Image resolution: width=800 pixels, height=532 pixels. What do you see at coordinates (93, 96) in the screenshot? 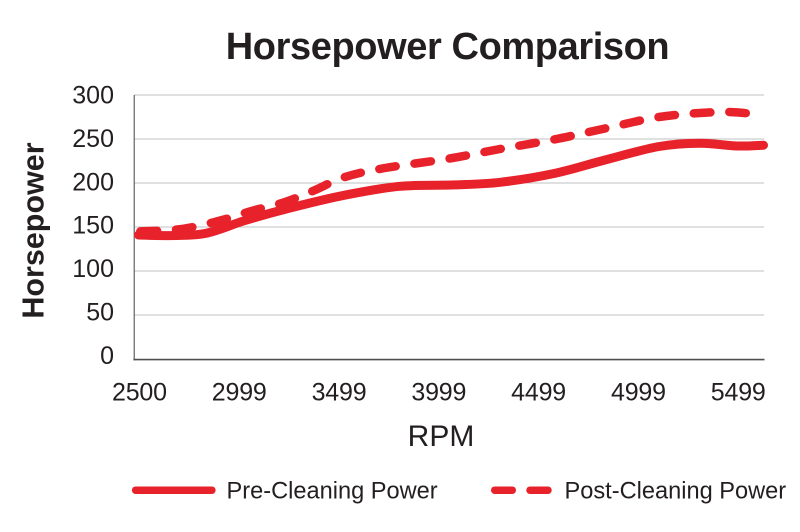
I see `svg-text: 300` at bounding box center [93, 96].